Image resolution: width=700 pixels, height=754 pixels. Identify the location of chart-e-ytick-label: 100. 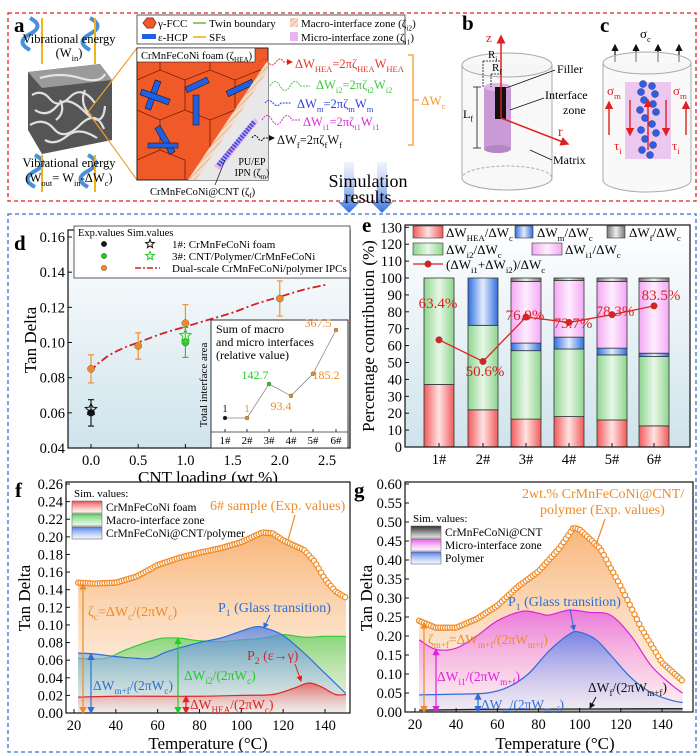
(391, 279).